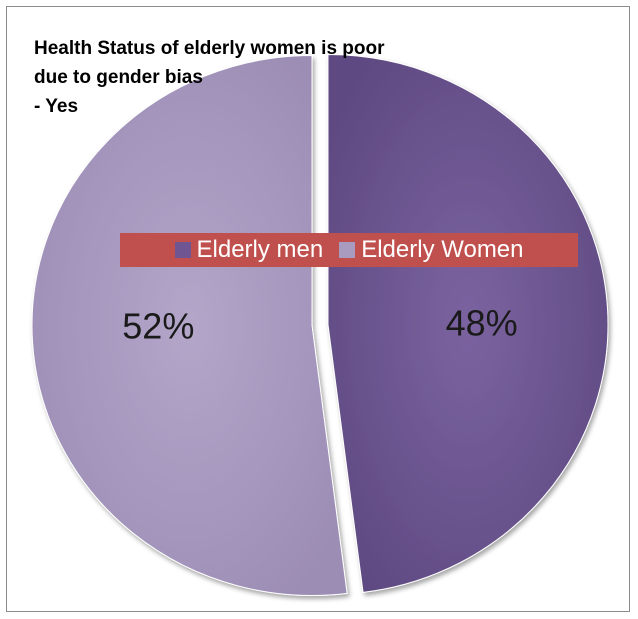 Image resolution: width=638 pixels, height=619 pixels. I want to click on legend-label-elderly-women: Elderly Women, so click(442, 249).